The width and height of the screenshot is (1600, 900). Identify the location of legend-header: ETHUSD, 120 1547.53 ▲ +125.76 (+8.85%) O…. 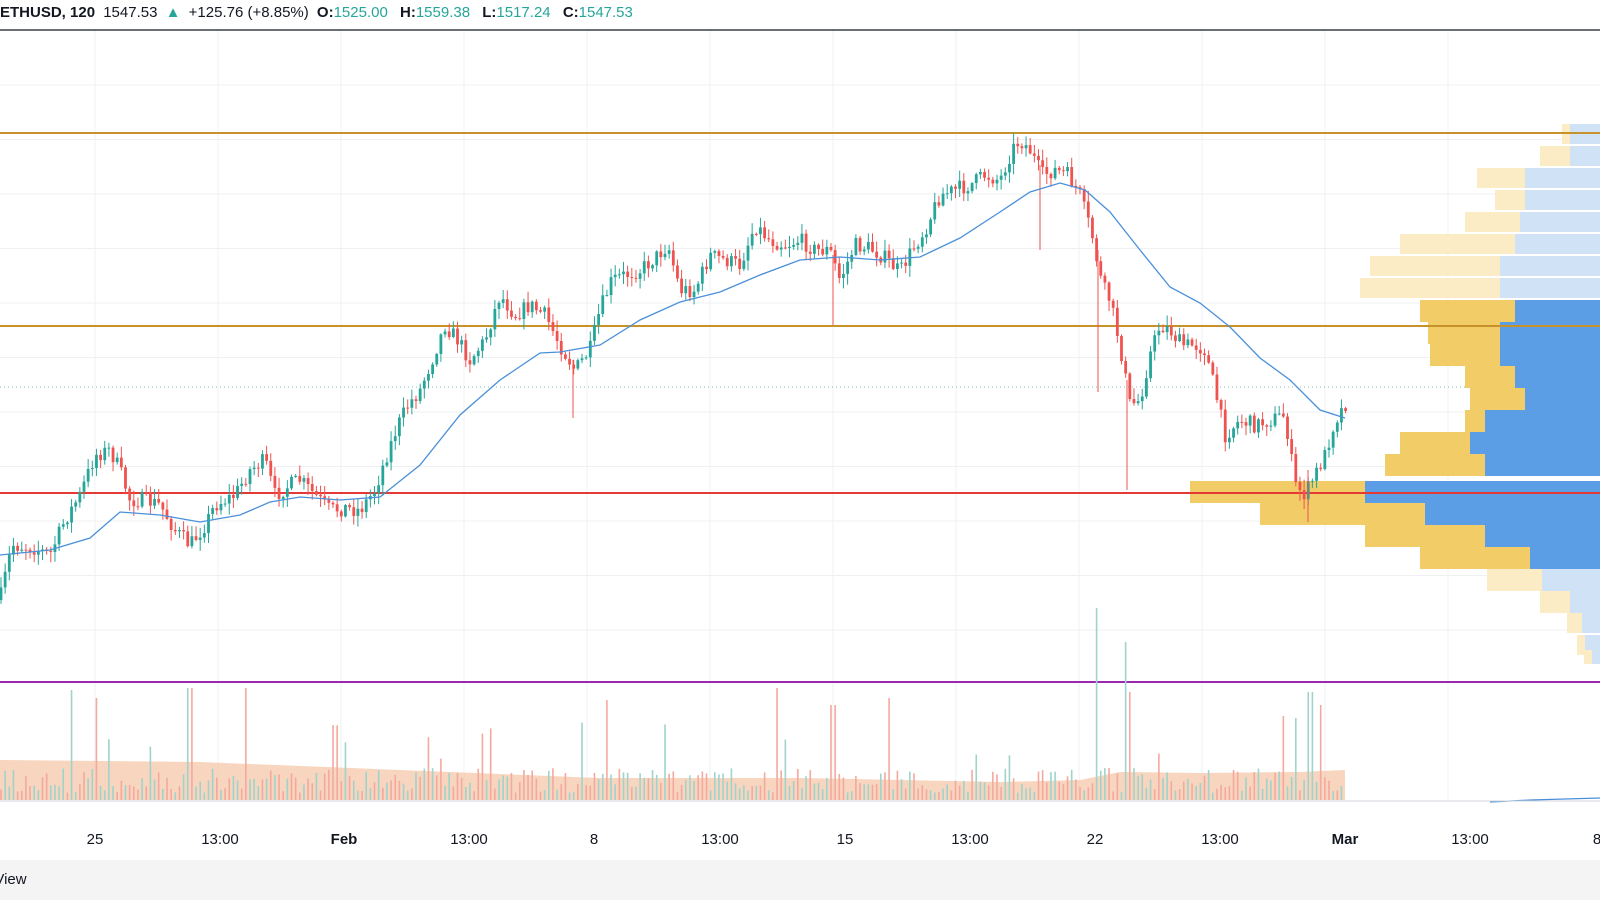
(800, 14).